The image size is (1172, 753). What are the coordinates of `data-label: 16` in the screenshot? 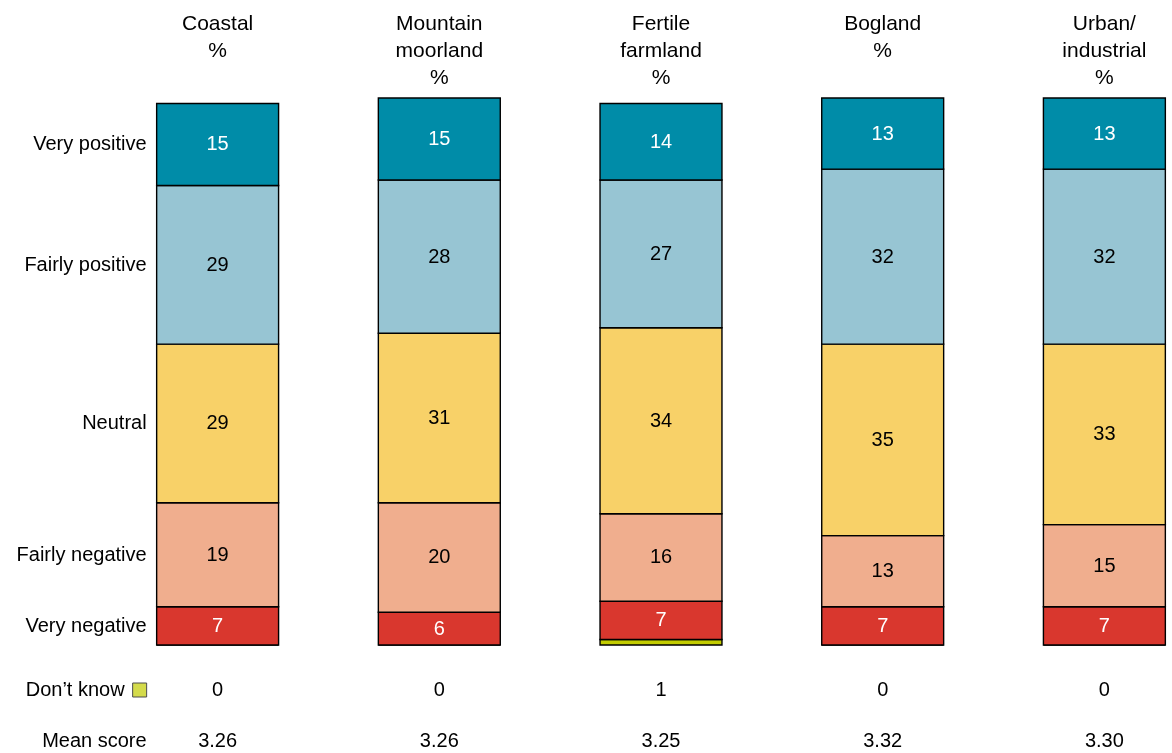 It's located at (661, 556).